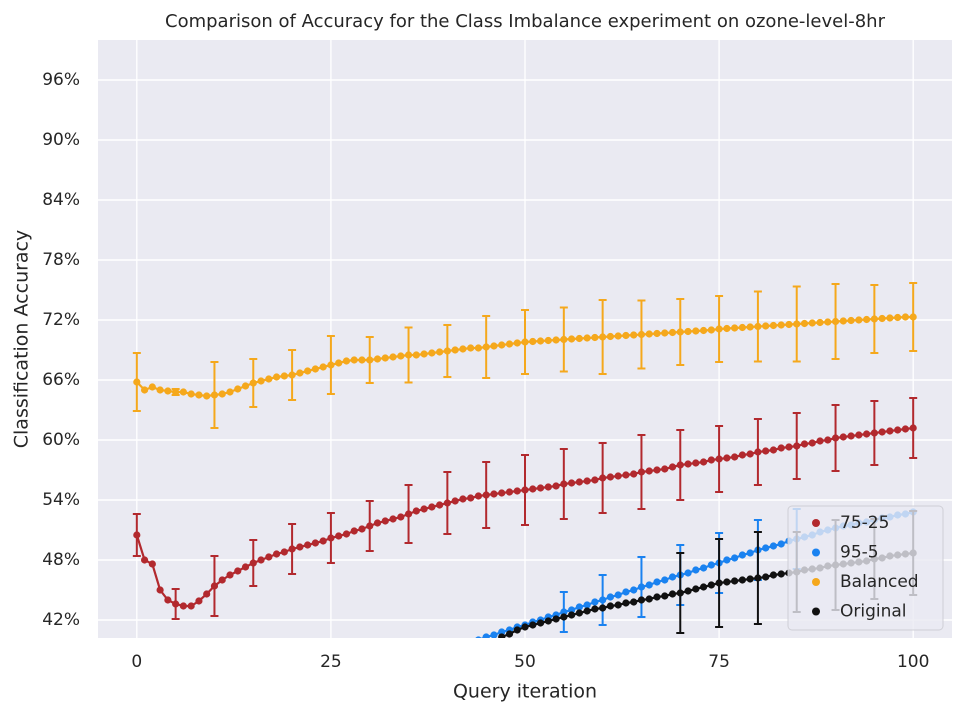  What do you see at coordinates (61, 380) in the screenshot?
I see `y-tick-label: 66%` at bounding box center [61, 380].